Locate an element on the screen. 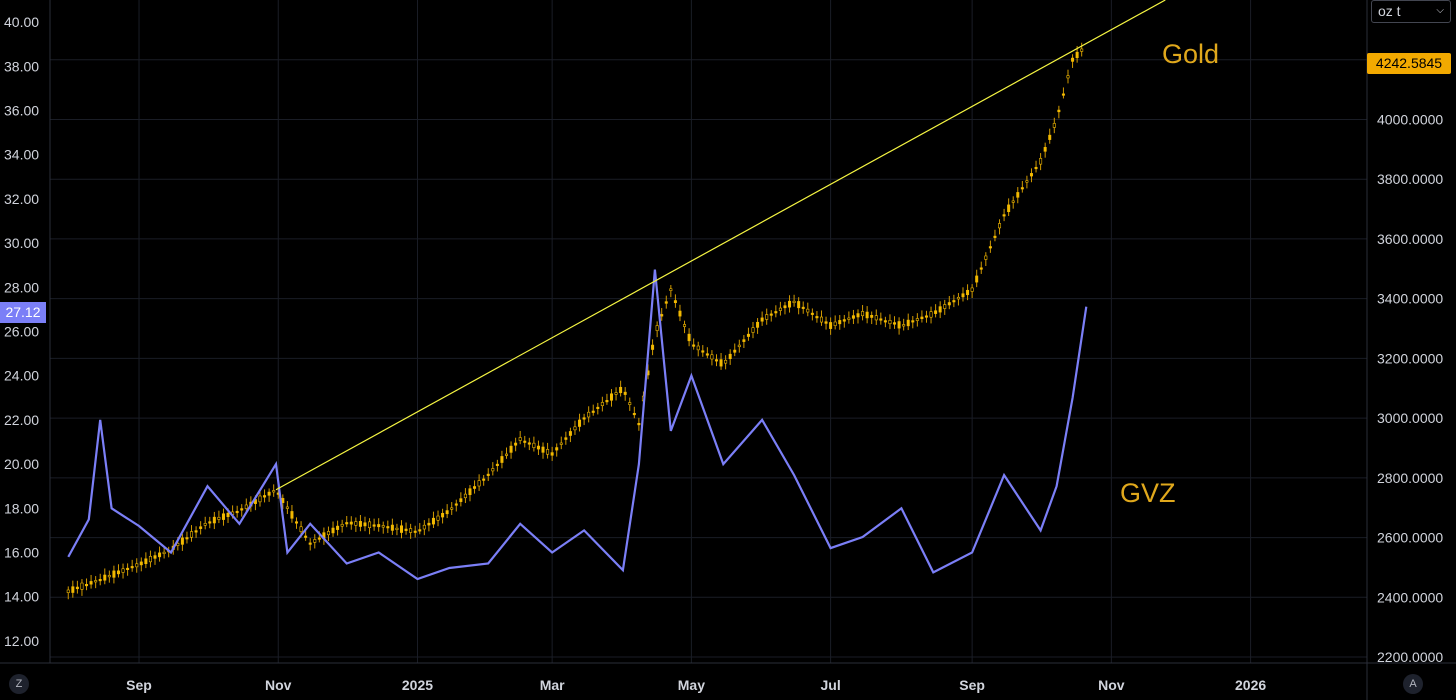 This screenshot has height=700, width=1456. auto-scale-button: A is located at coordinates (1413, 684).